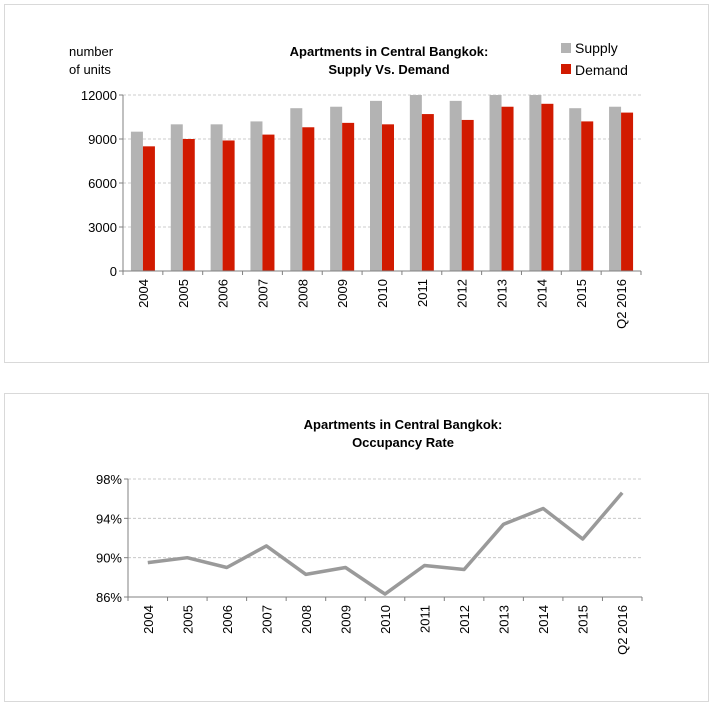 Image resolution: width=713 pixels, height=705 pixels. What do you see at coordinates (581, 293) in the screenshot?
I see `bar-x-tick-label: 2015` at bounding box center [581, 293].